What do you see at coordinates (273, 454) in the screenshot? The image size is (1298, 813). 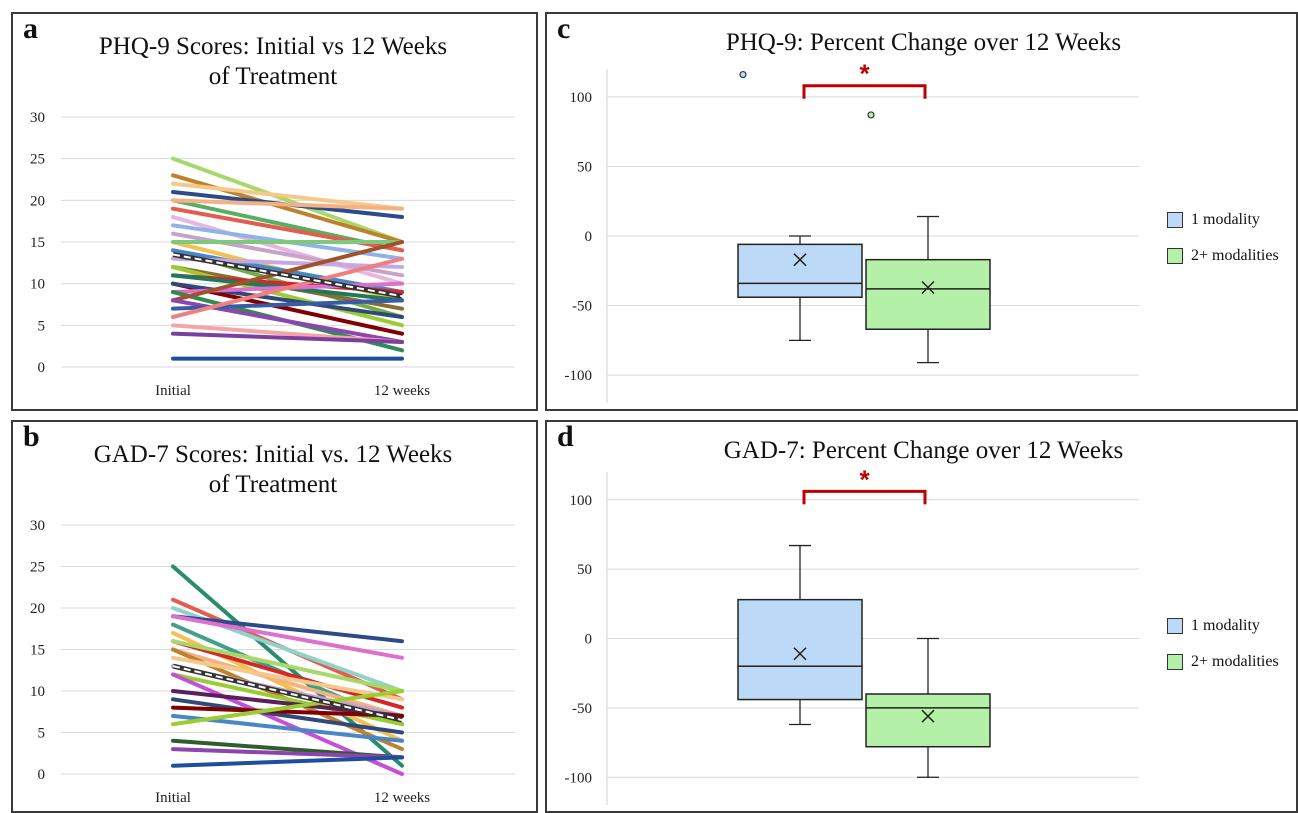 I see `chart-title-line1: GAD-7 Scores: Initial vs. 12 Weeks` at bounding box center [273, 454].